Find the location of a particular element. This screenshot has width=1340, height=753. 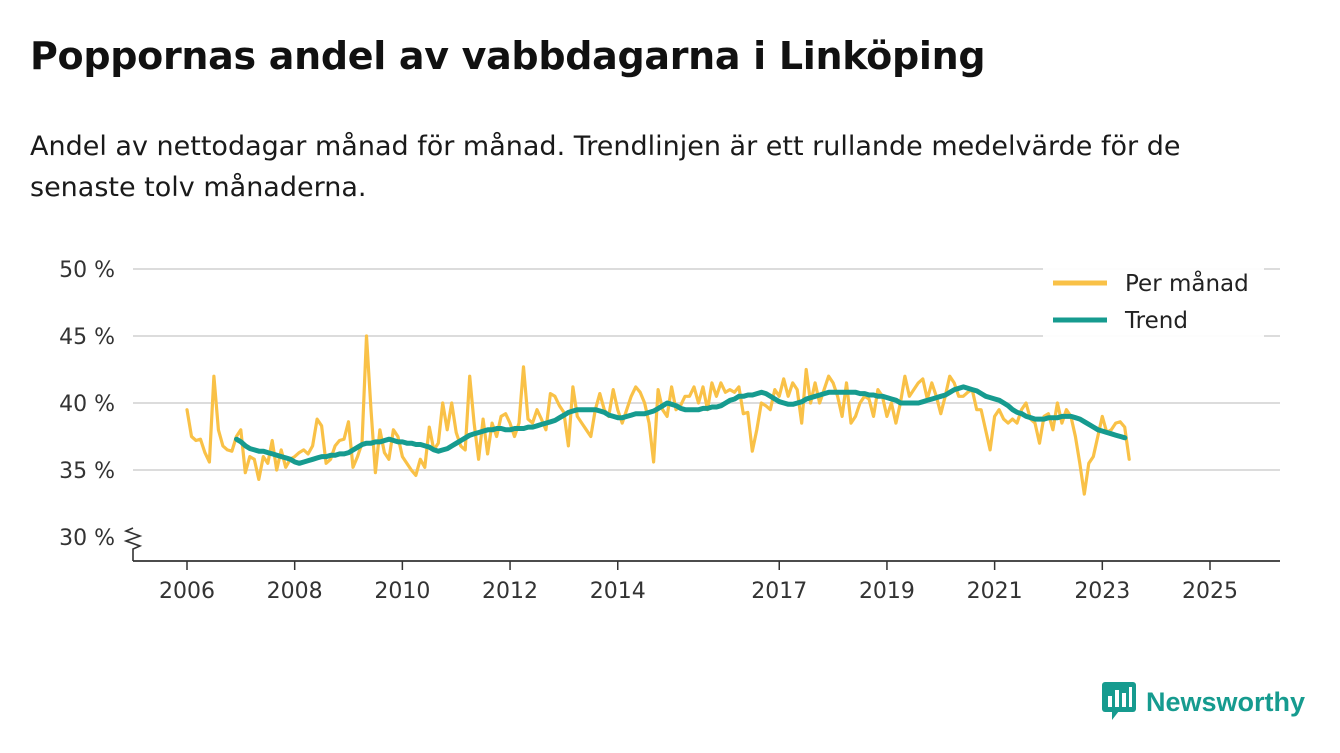

newsworthy-logo: Newsworthy is located at coordinates (1203, 702).